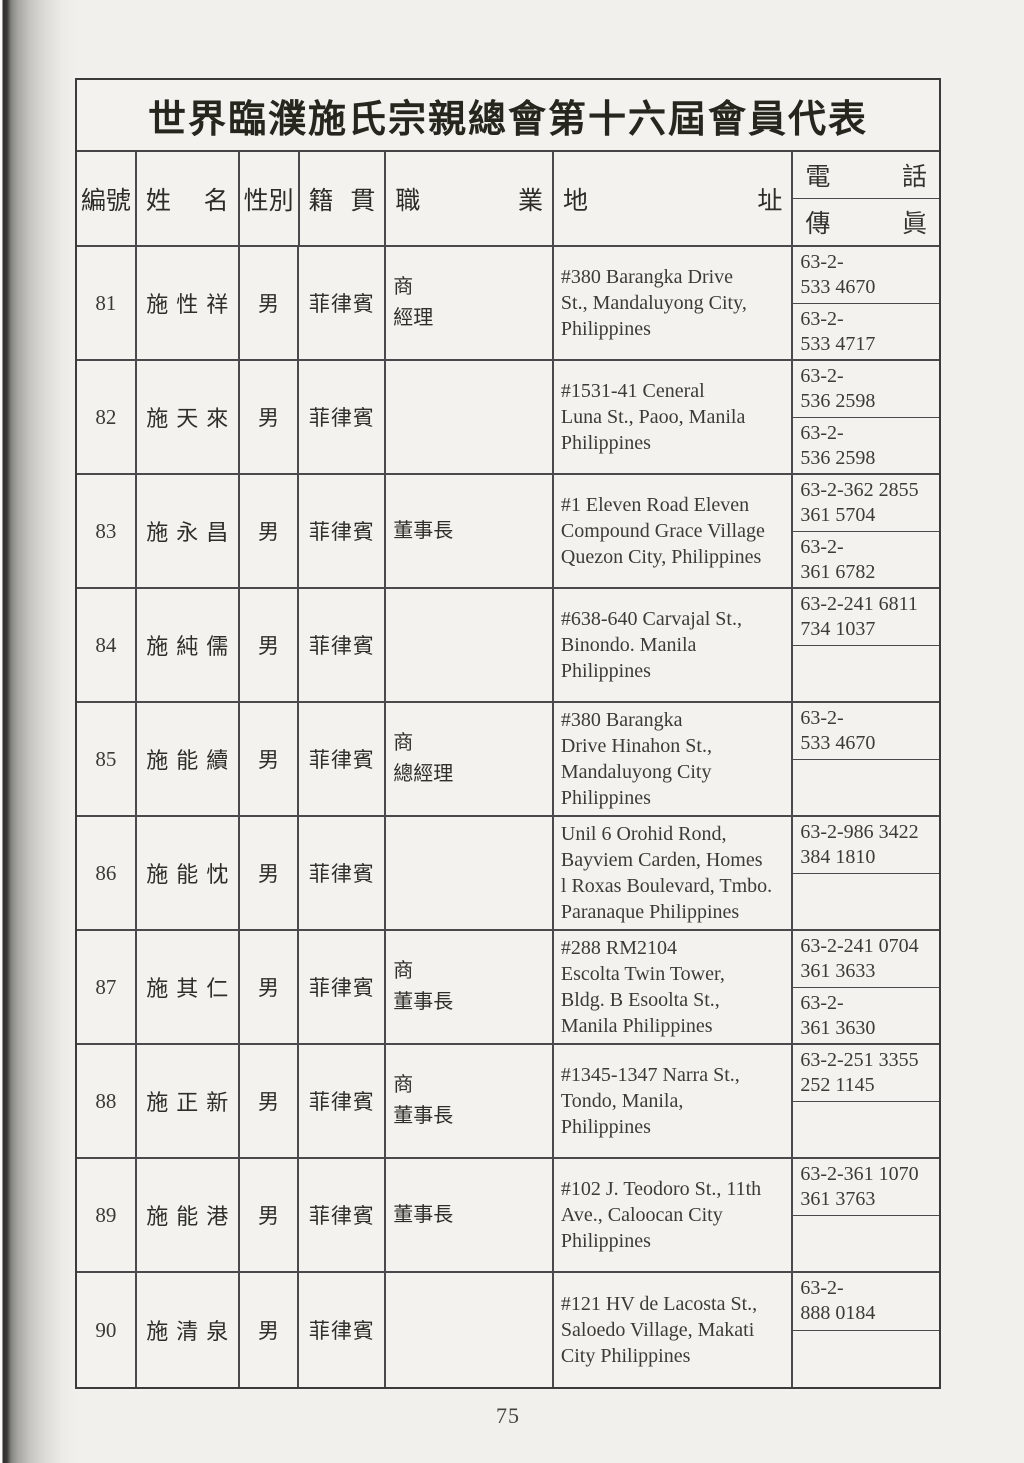 The height and width of the screenshot is (1463, 1024). I want to click on header-phone-char-right: 話, so click(915, 177).